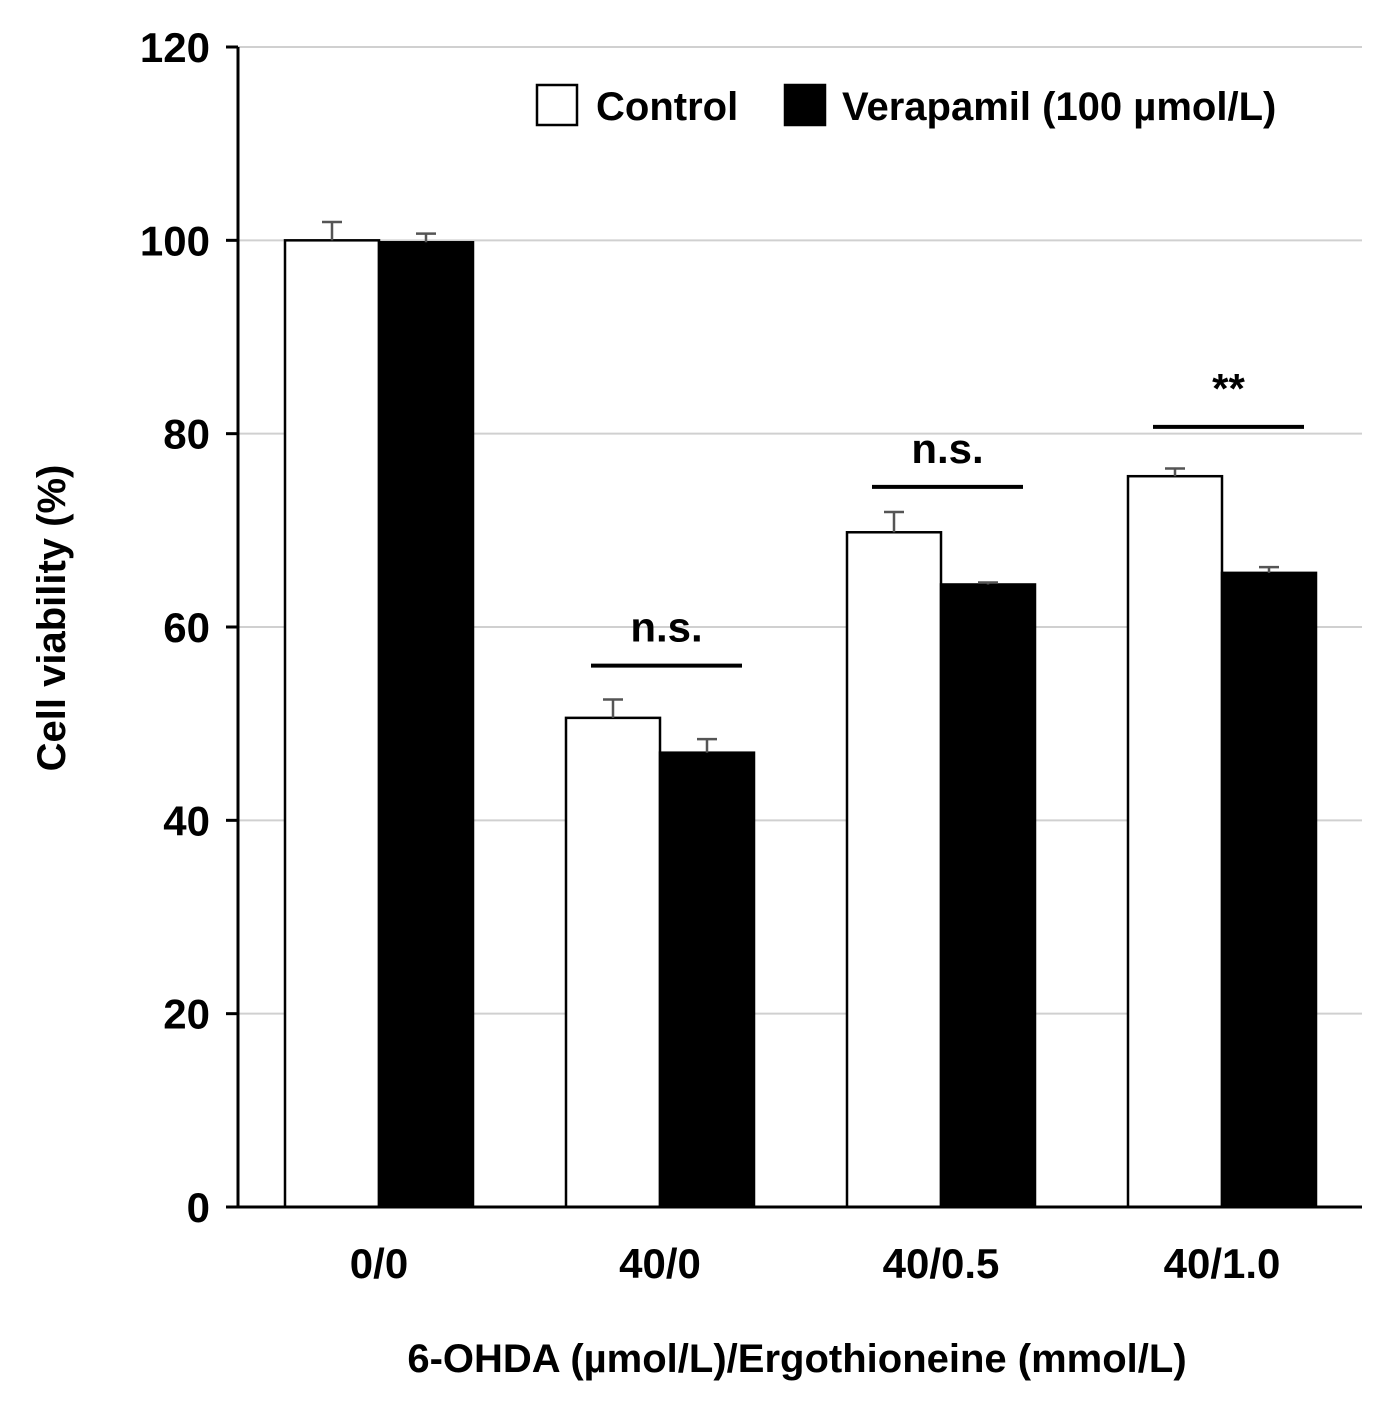  Describe the element at coordinates (988, 896) in the screenshot. I see `bar-verapamil-40/0.5` at that location.